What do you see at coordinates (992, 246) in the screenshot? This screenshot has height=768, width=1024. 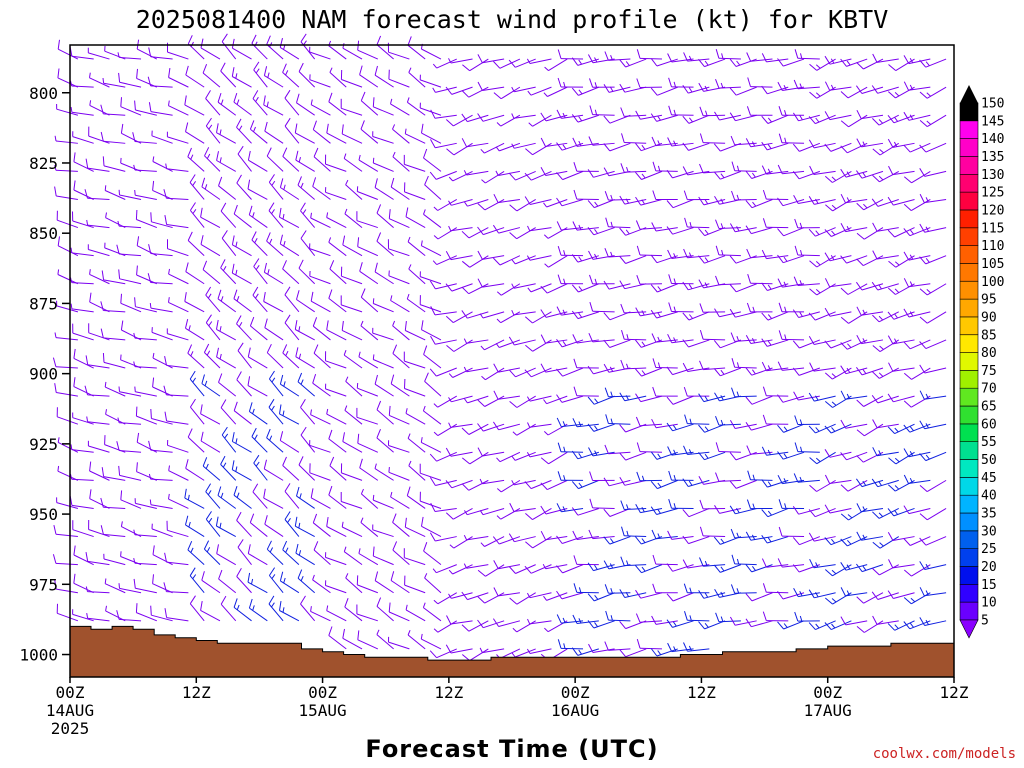 I see `colorbar-label: 110` at bounding box center [992, 246].